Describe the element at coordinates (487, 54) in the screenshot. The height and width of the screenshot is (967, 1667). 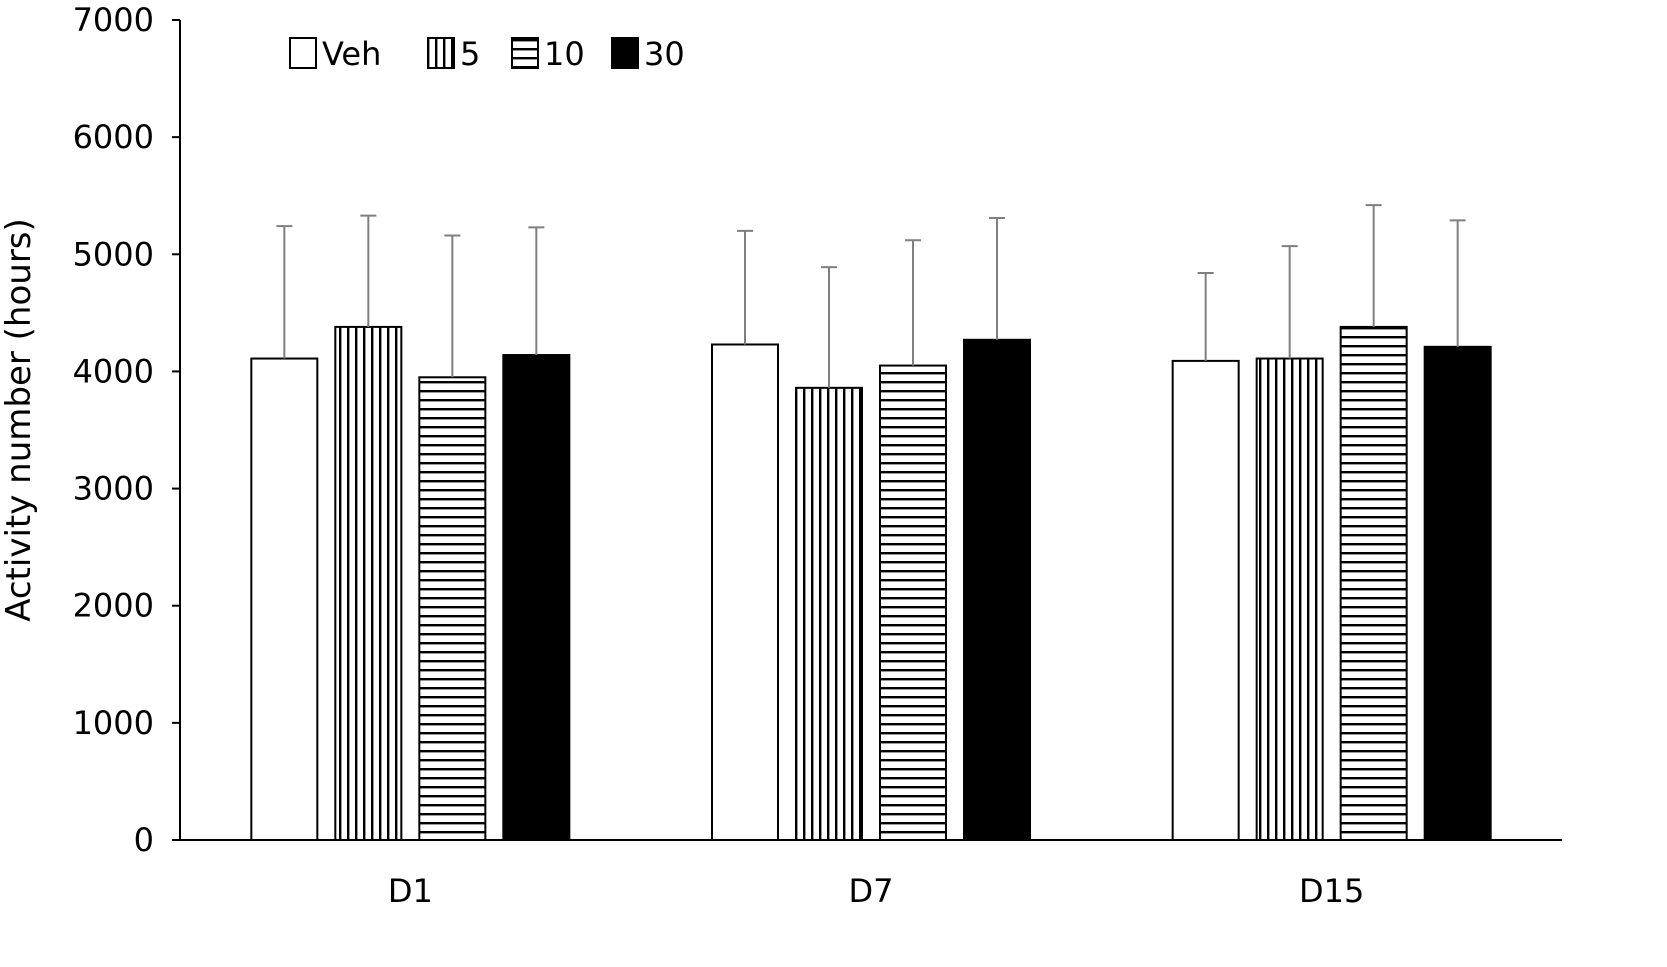
I see `legend: Veh 5 10 30` at that location.